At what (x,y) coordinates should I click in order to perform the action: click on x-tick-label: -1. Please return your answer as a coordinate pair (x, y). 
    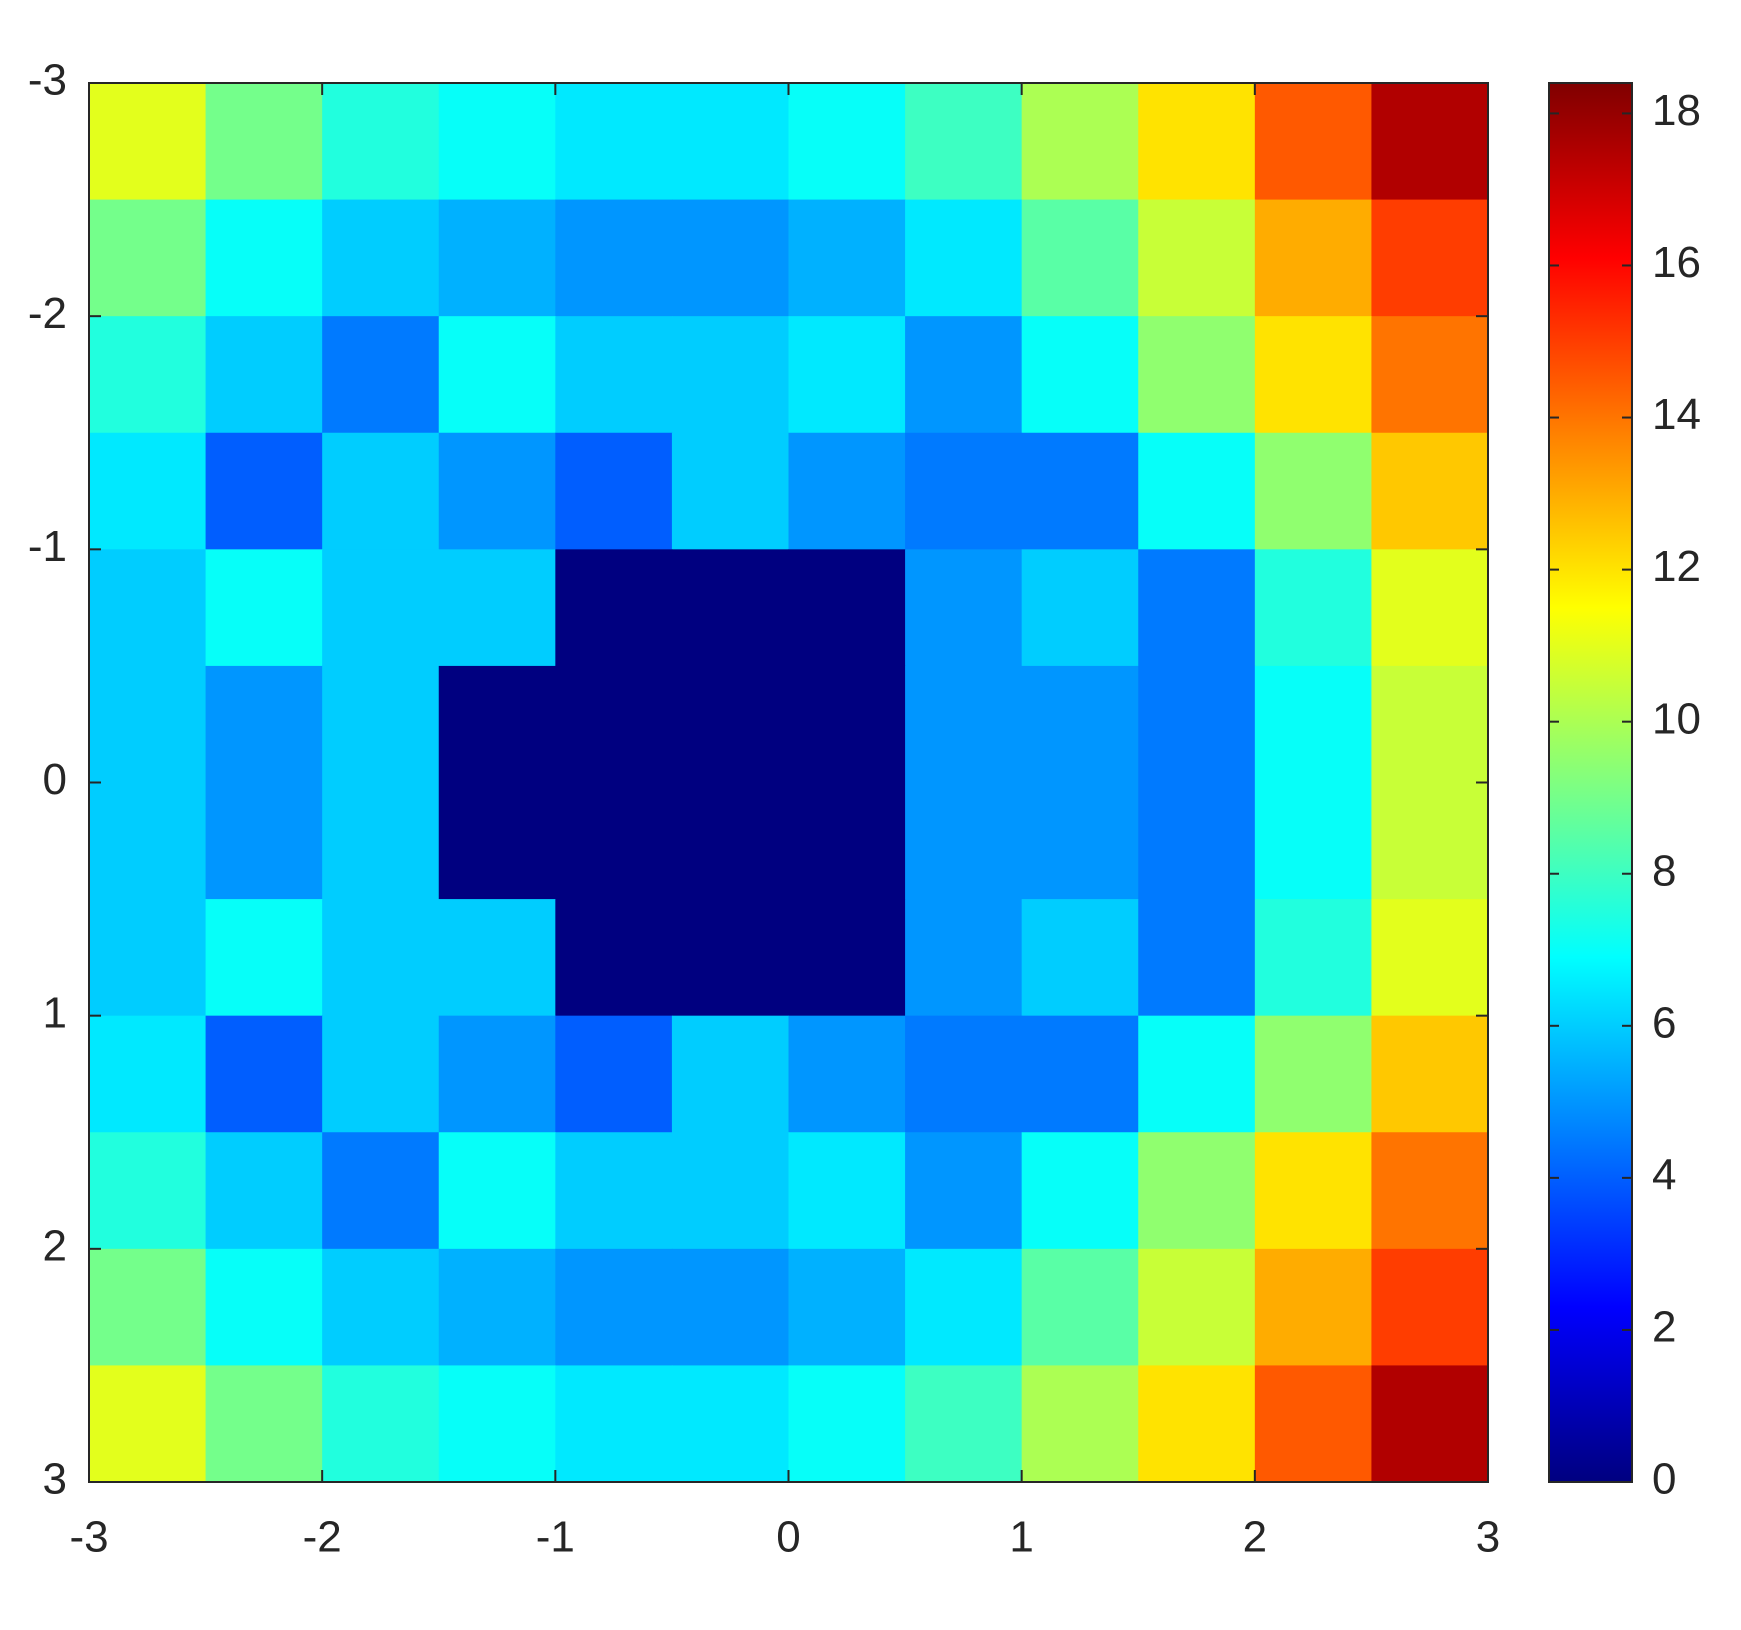
    Looking at the image, I should click on (555, 1537).